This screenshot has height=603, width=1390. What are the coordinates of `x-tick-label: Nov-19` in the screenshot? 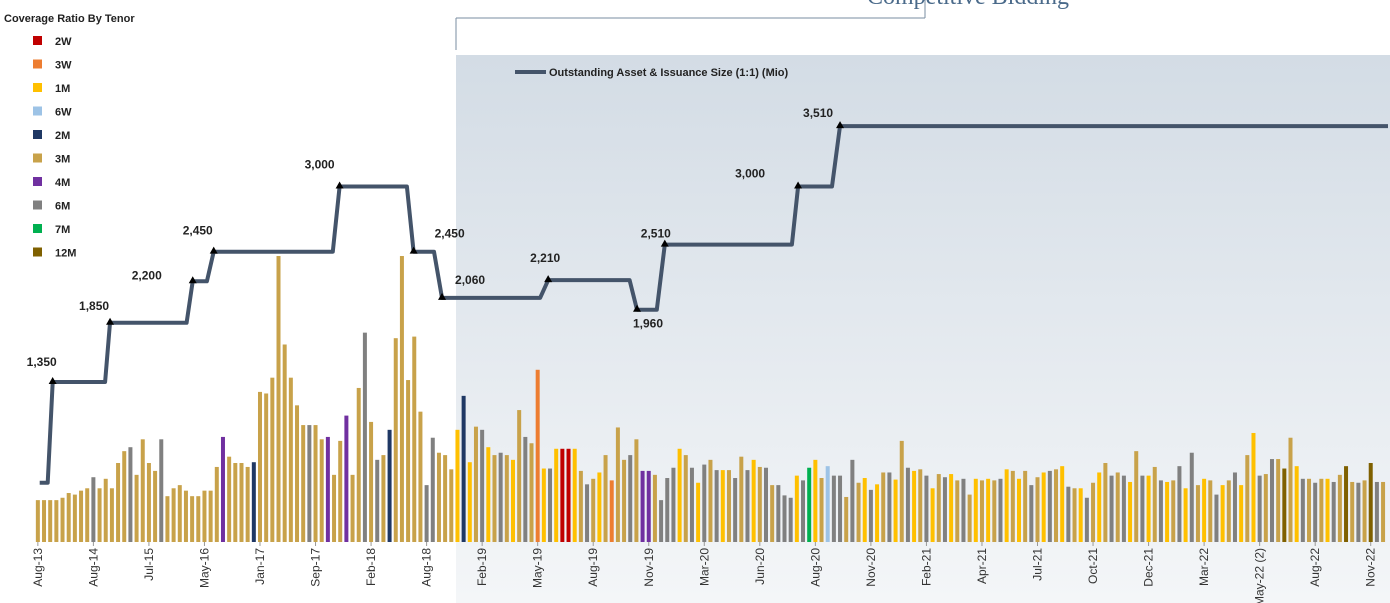 It's located at (649, 567).